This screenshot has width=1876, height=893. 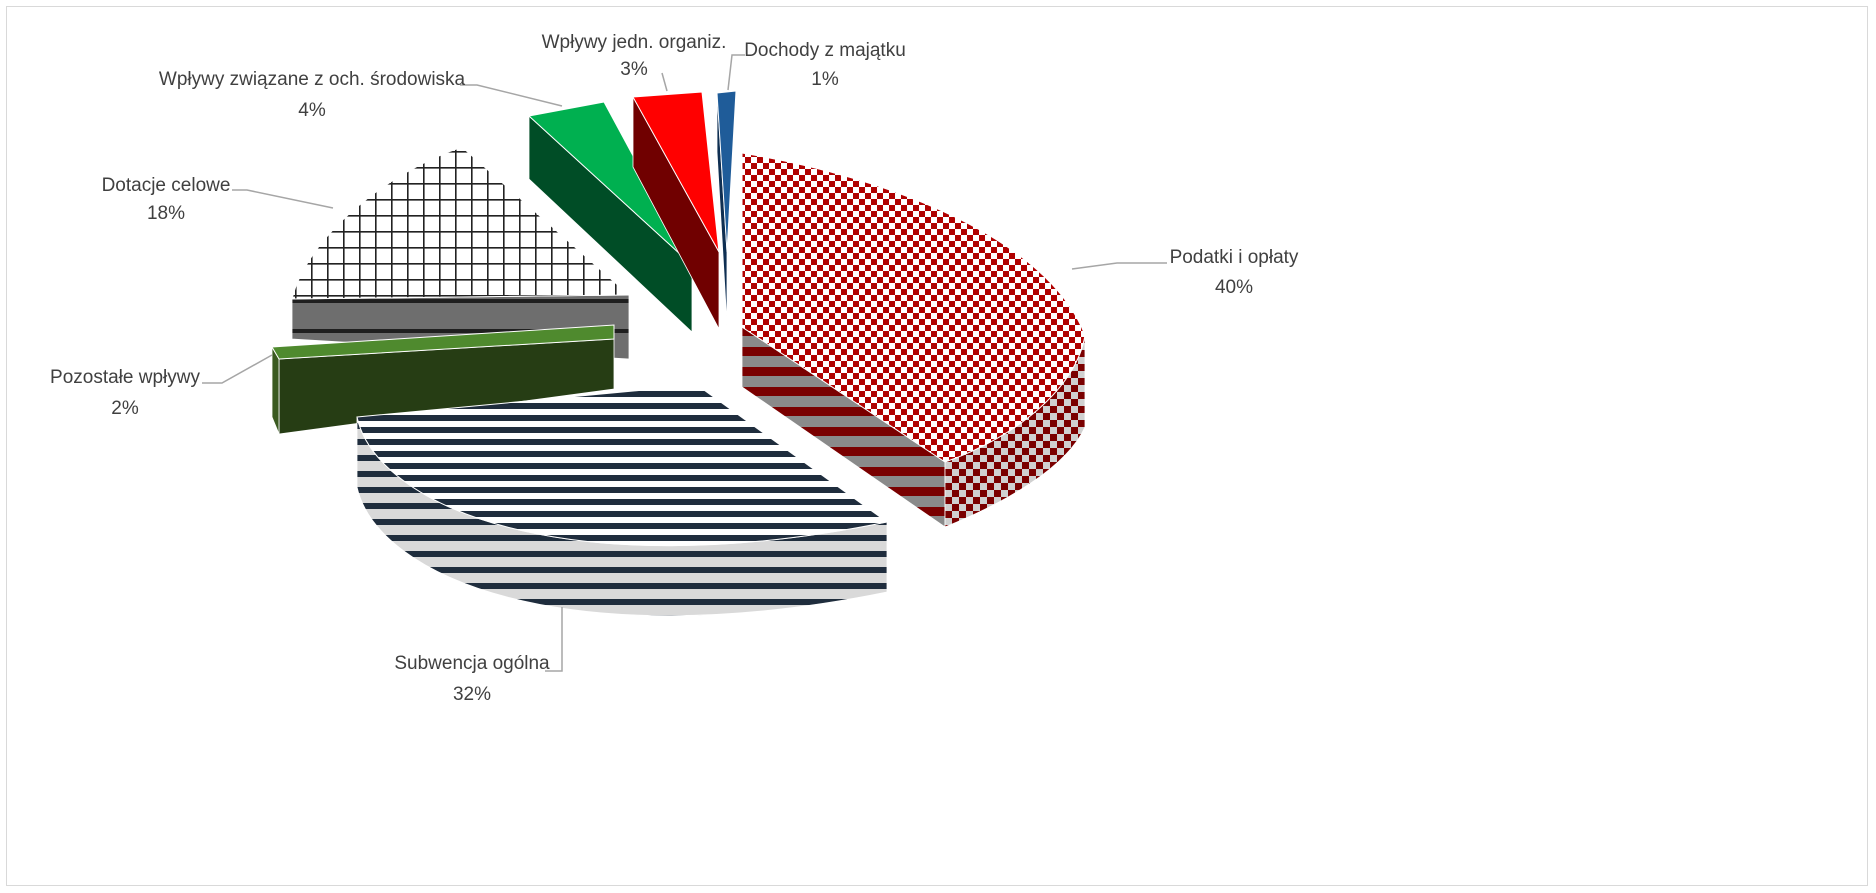 I want to click on pie-slice-podatki-i-op-aty, so click(x=913, y=340).